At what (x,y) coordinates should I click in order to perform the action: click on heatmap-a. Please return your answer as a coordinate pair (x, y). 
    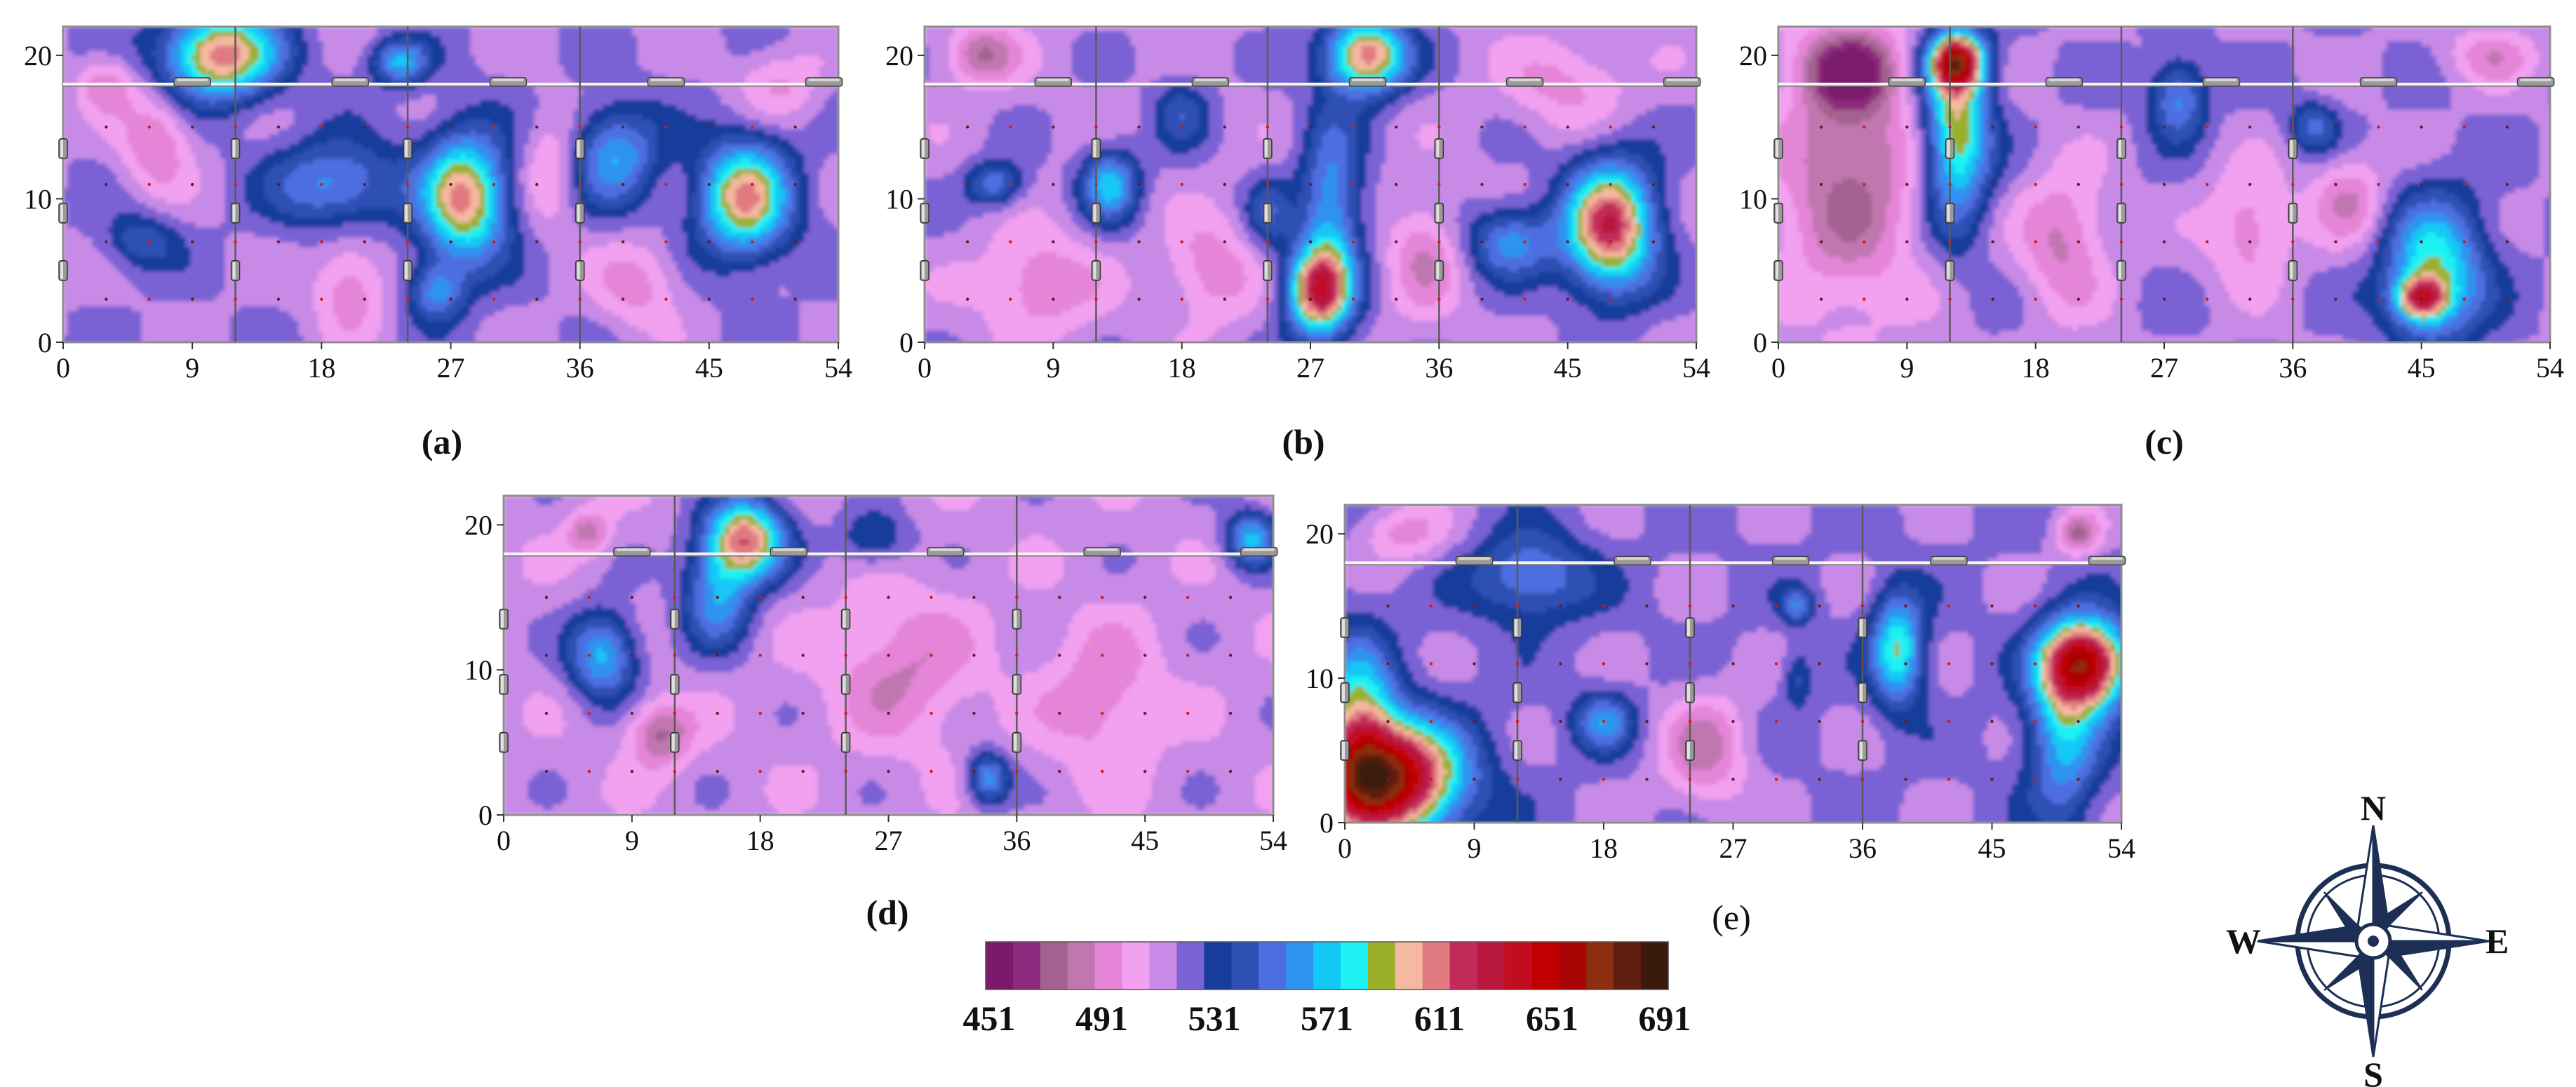
    Looking at the image, I should click on (451, 184).